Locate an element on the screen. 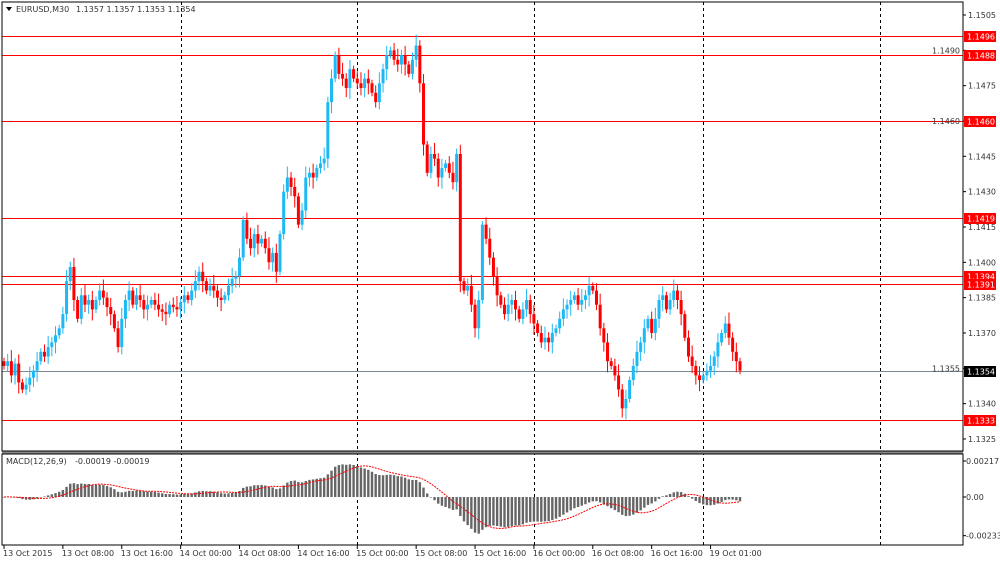  triangle-down-icon is located at coordinates (9, 9).